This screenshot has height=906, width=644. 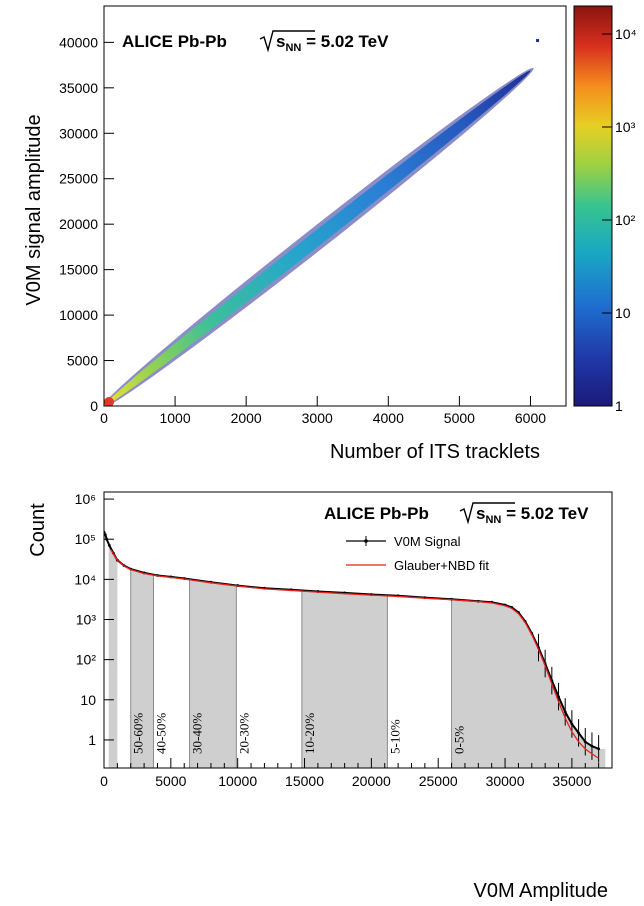 I want to click on color-scale-axis: 1 10 10² 10³ 10⁴, so click(x=619, y=220).